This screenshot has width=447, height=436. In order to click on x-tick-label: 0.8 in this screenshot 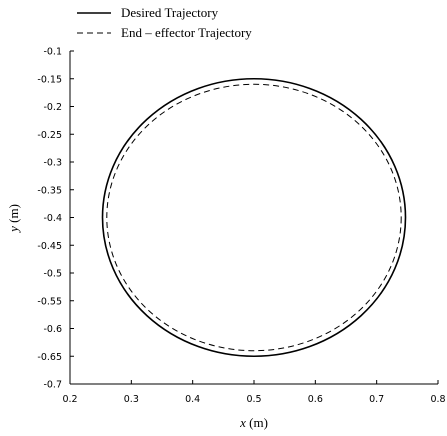, I will do `click(437, 399)`.